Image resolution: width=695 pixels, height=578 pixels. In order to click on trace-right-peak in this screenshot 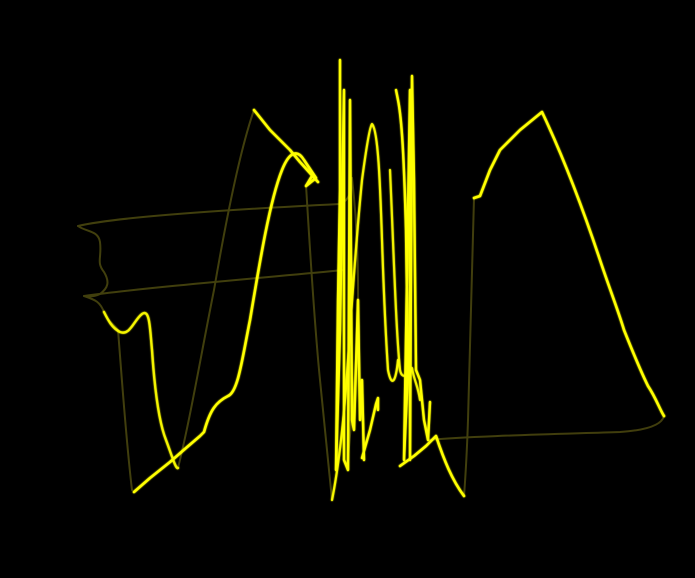, I will do `click(569, 264)`.